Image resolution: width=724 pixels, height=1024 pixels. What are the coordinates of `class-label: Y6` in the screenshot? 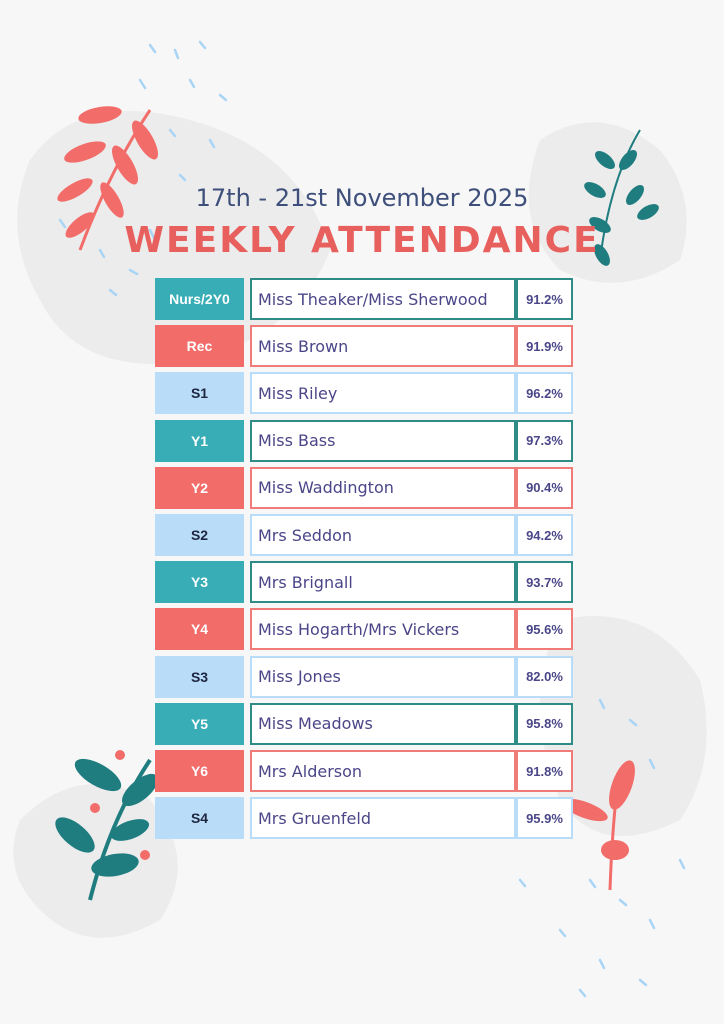 It's located at (199, 771).